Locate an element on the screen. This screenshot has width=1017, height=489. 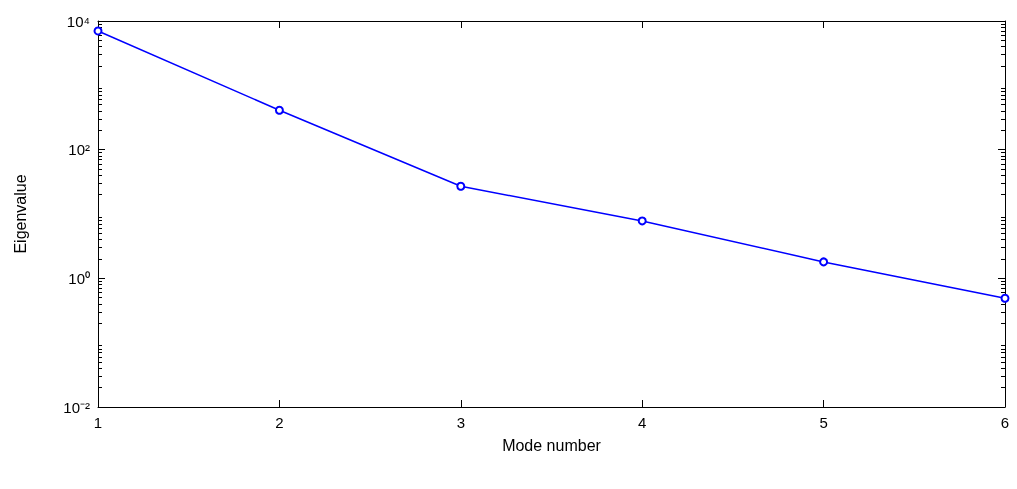
y-tick-label: 10⁻² is located at coordinates (76, 407).